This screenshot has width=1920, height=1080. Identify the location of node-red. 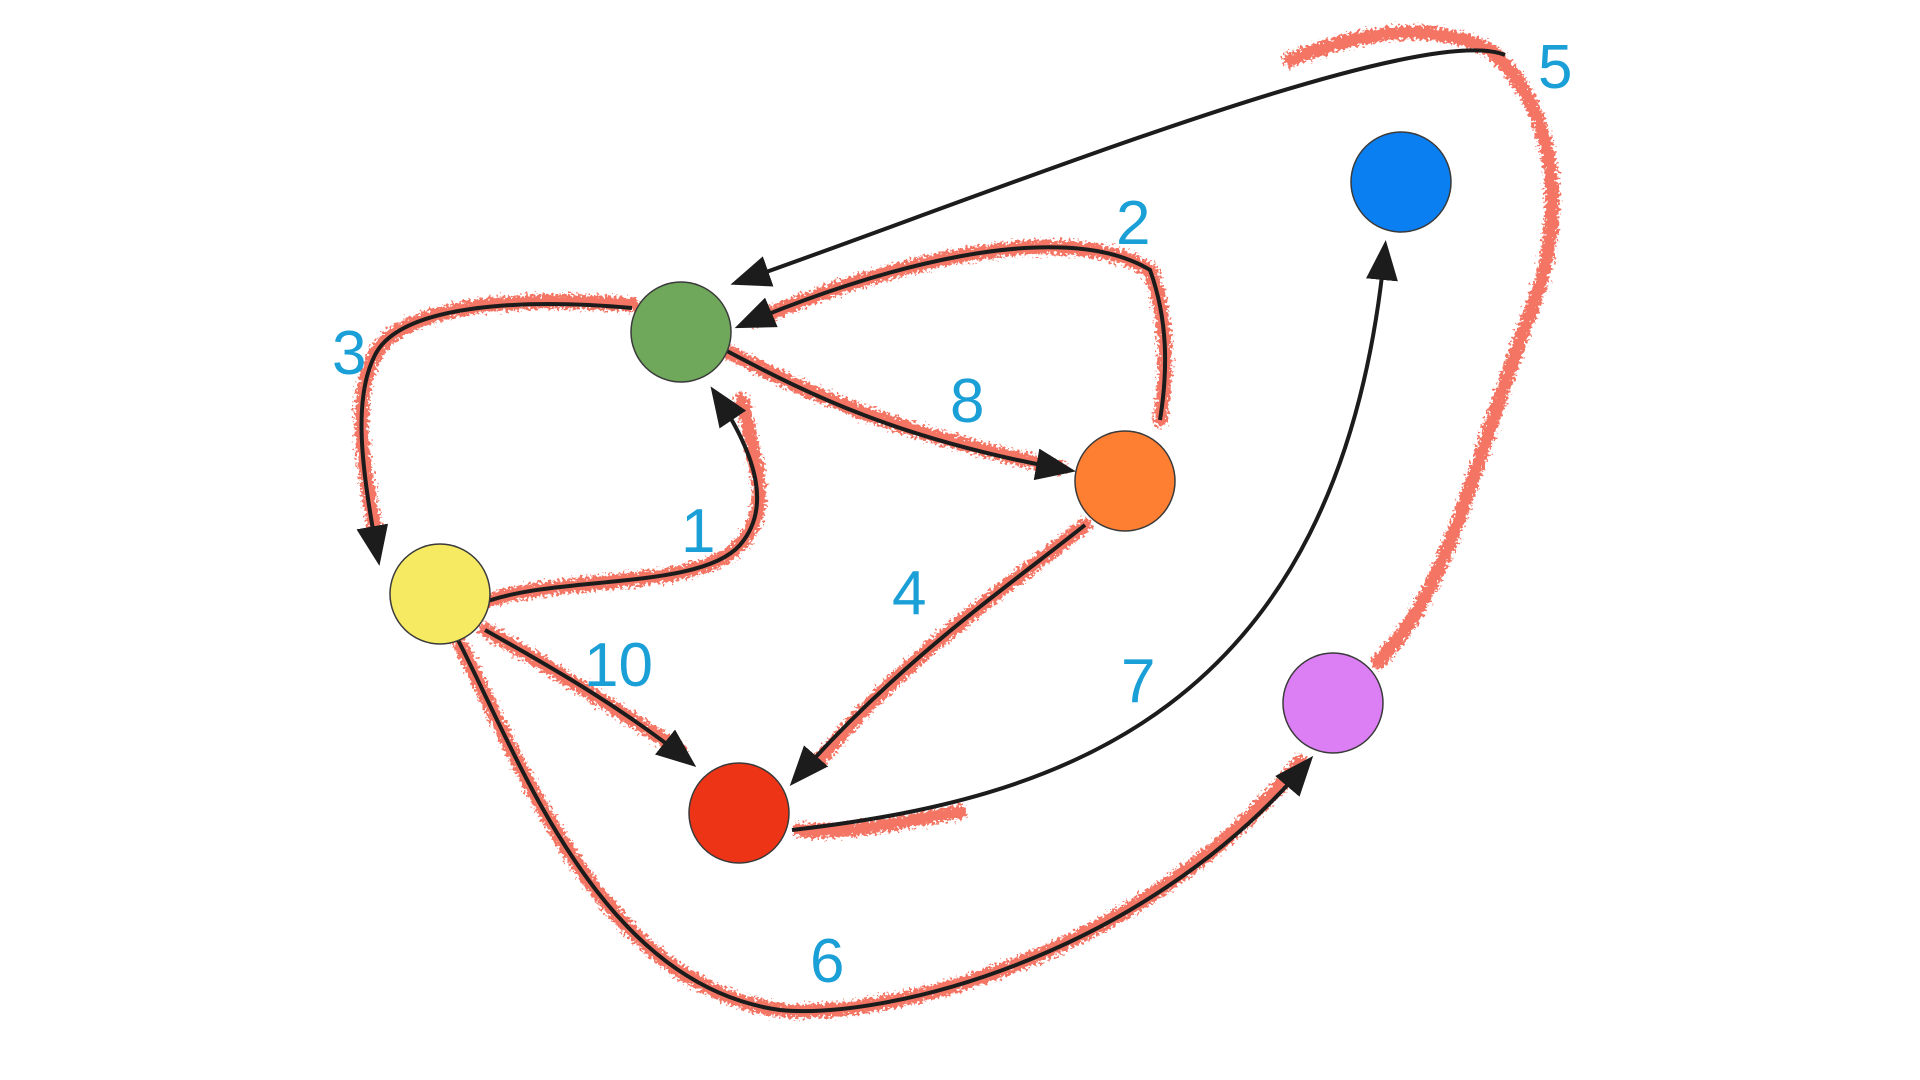
(739, 813).